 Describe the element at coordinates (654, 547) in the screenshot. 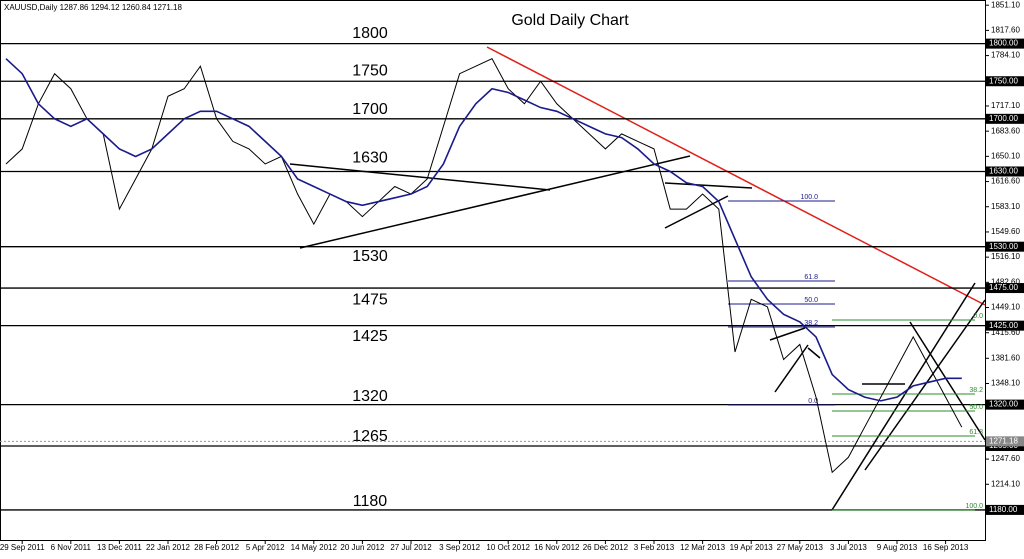

I see `x-tick-label: 3 Feb 2013` at that location.